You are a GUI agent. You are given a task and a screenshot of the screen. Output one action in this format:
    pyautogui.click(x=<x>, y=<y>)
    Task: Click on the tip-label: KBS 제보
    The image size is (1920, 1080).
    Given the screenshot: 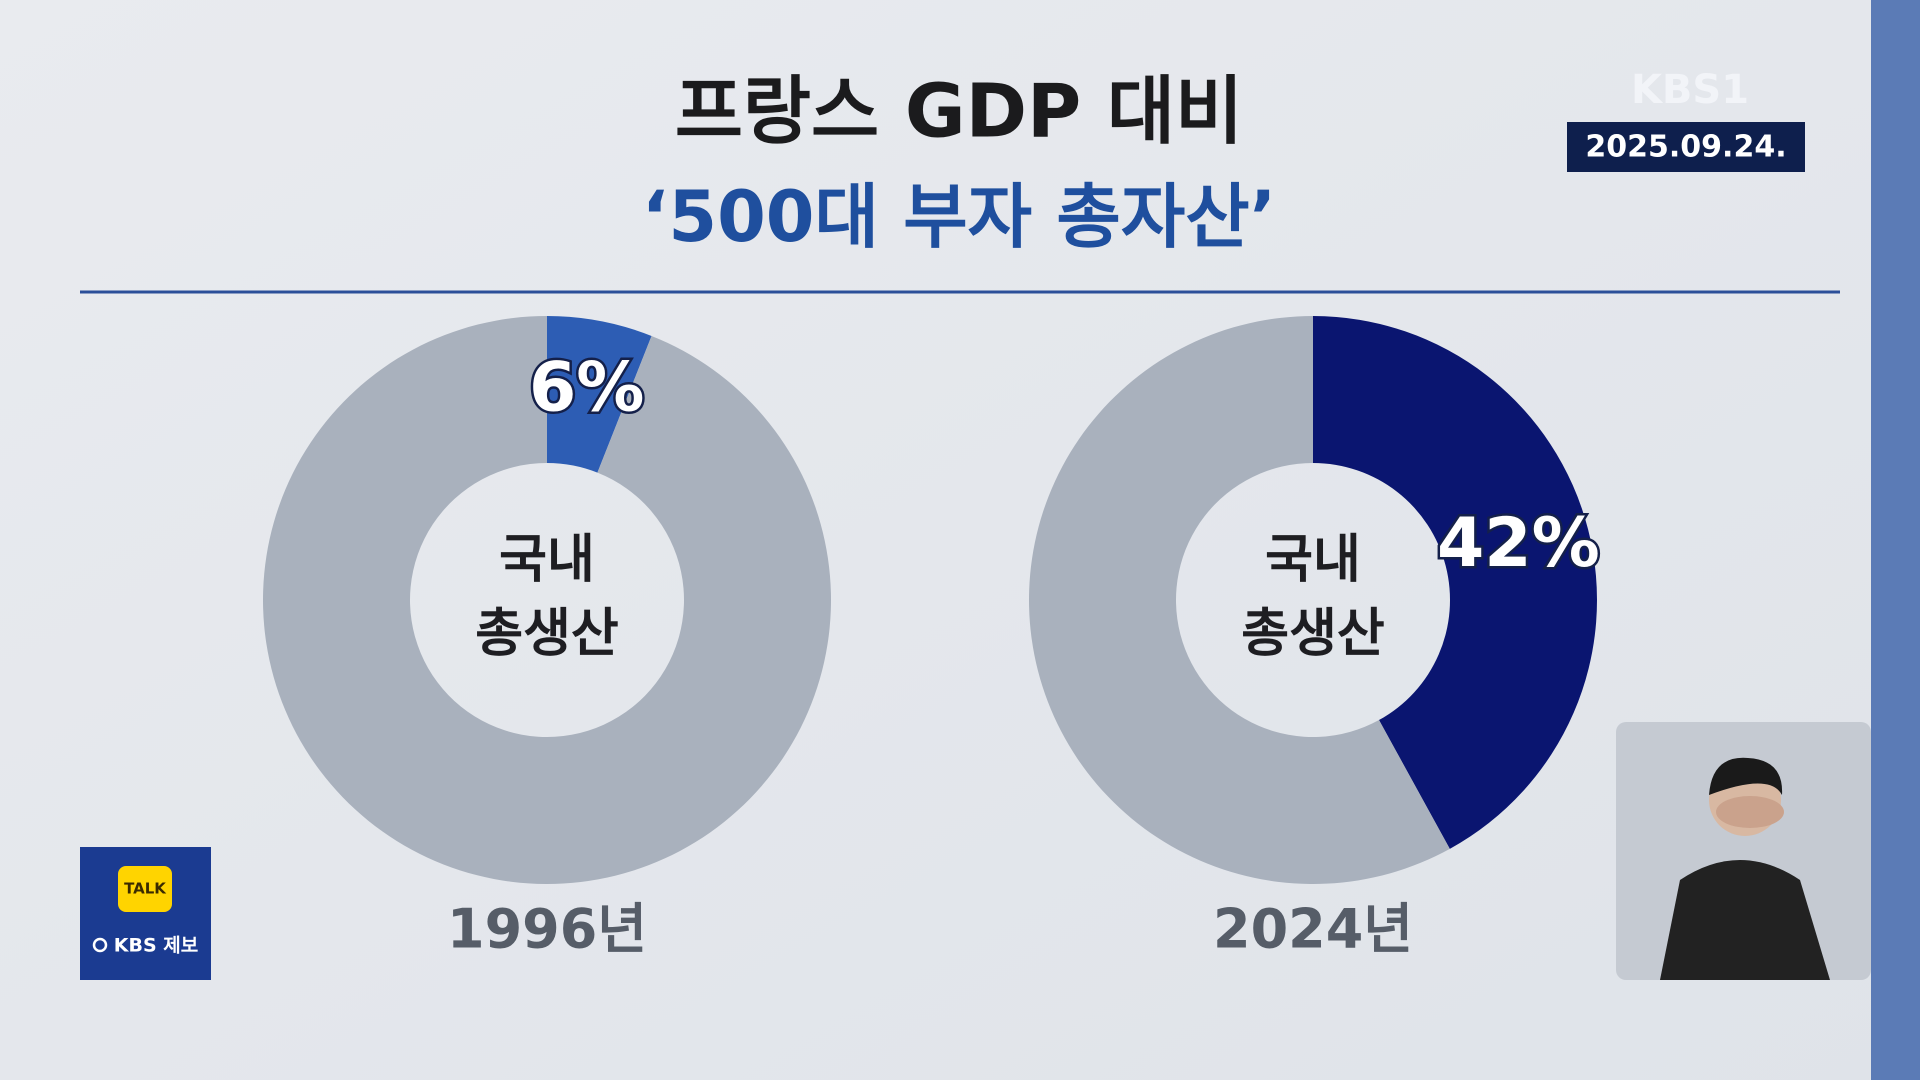 What is the action you would take?
    pyautogui.click(x=156, y=946)
    